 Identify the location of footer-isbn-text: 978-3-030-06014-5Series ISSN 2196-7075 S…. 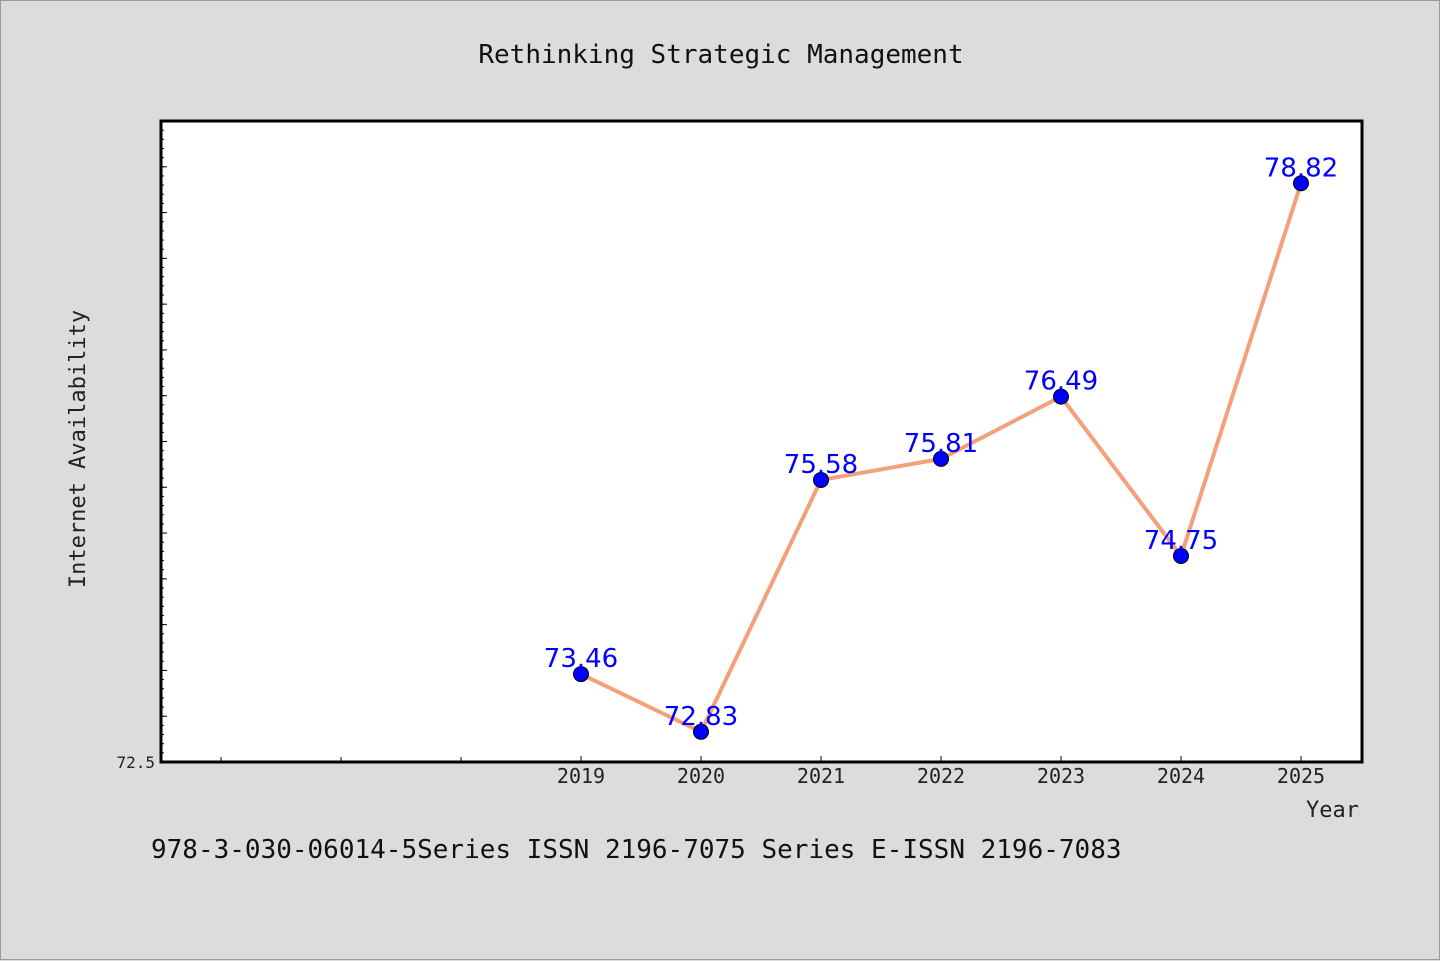
(636, 850).